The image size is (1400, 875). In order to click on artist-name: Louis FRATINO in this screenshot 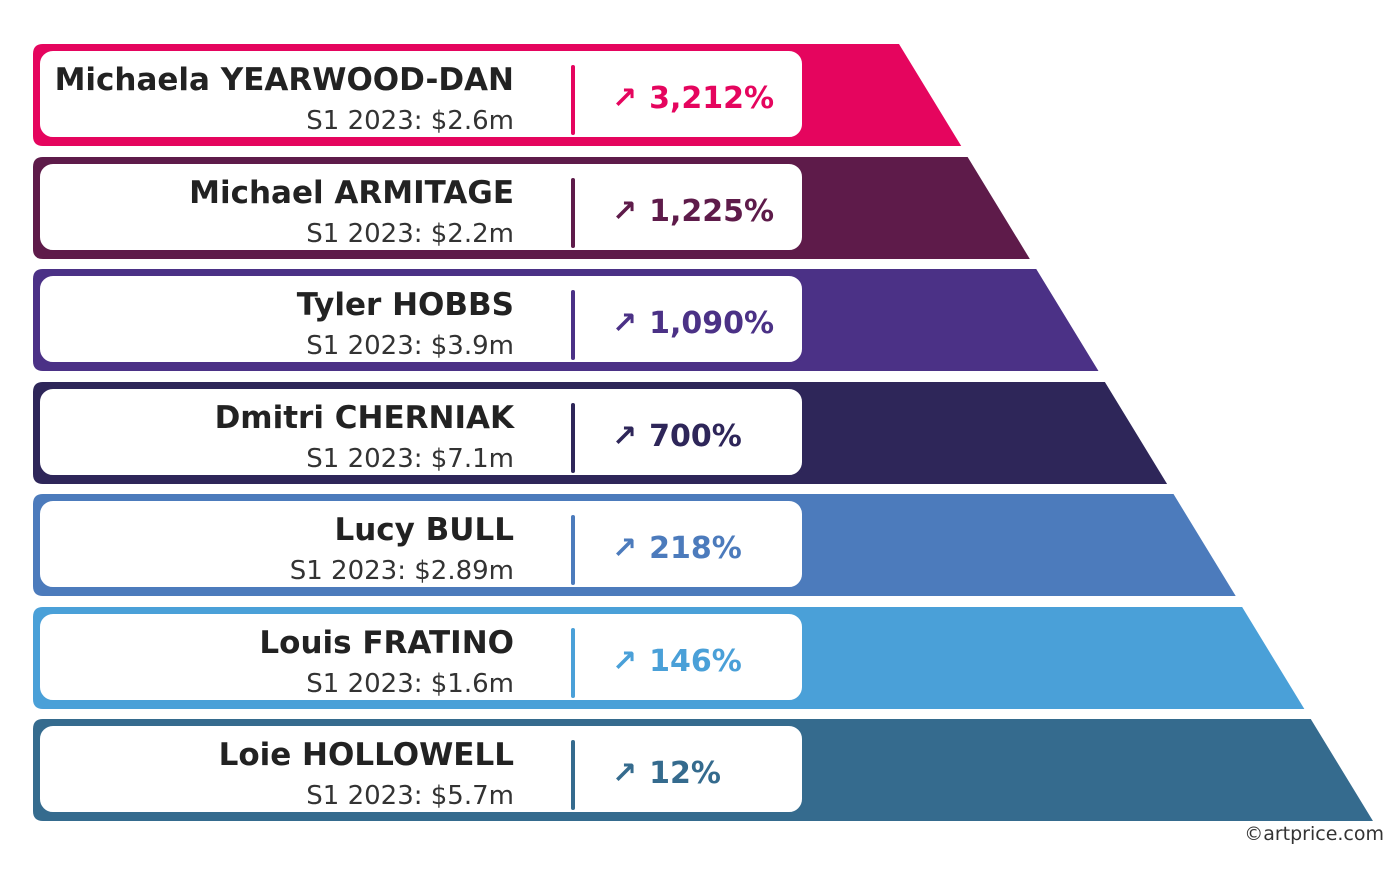, I will do `click(386, 642)`.